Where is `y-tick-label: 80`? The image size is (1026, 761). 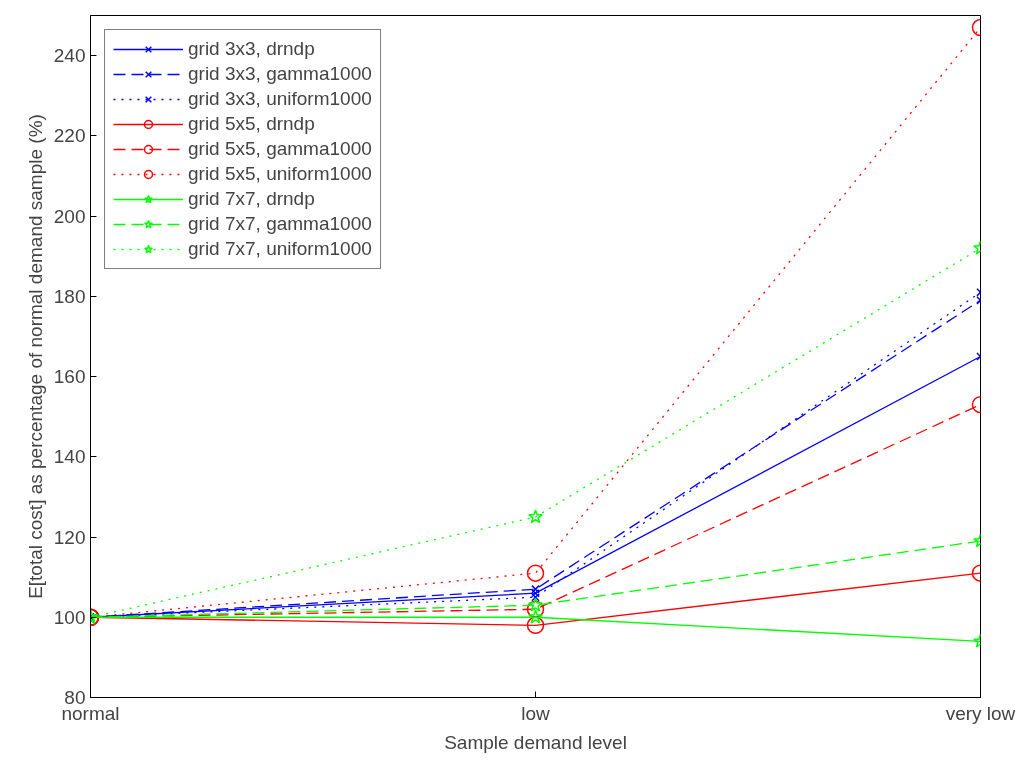
y-tick-label: 80 is located at coordinates (75, 697).